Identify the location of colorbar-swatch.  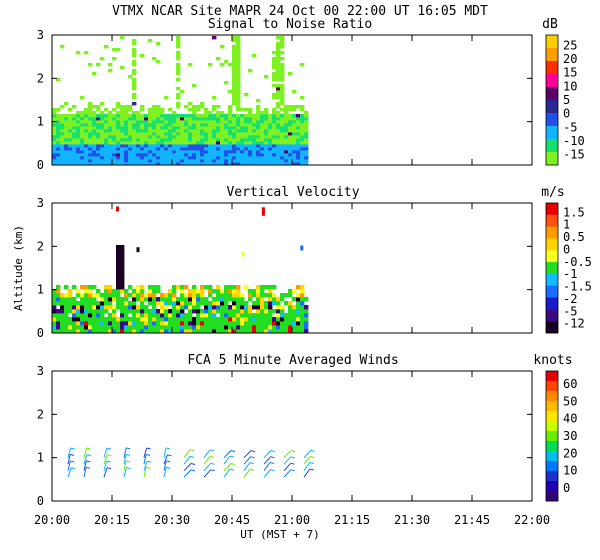
(552, 436).